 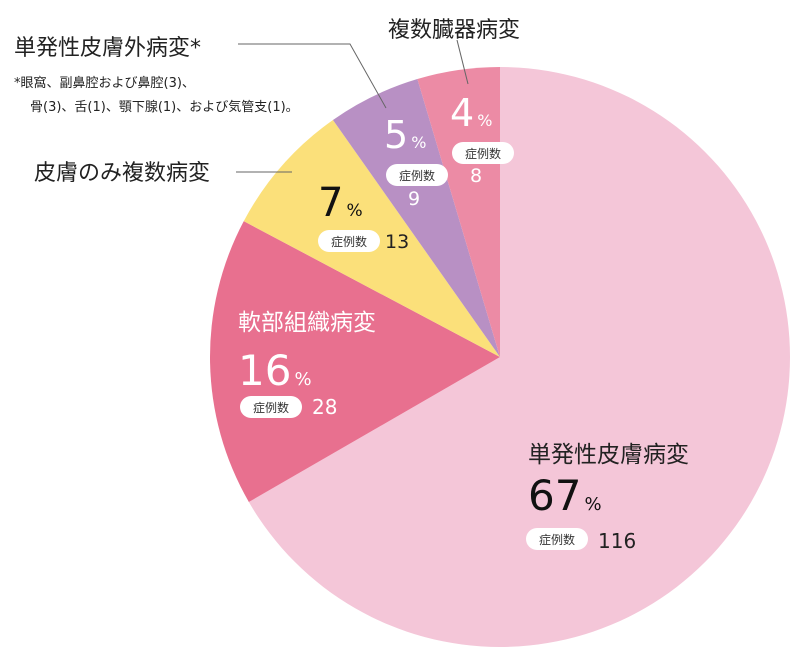 I want to click on slice-multiorgan, so click(x=458, y=212).